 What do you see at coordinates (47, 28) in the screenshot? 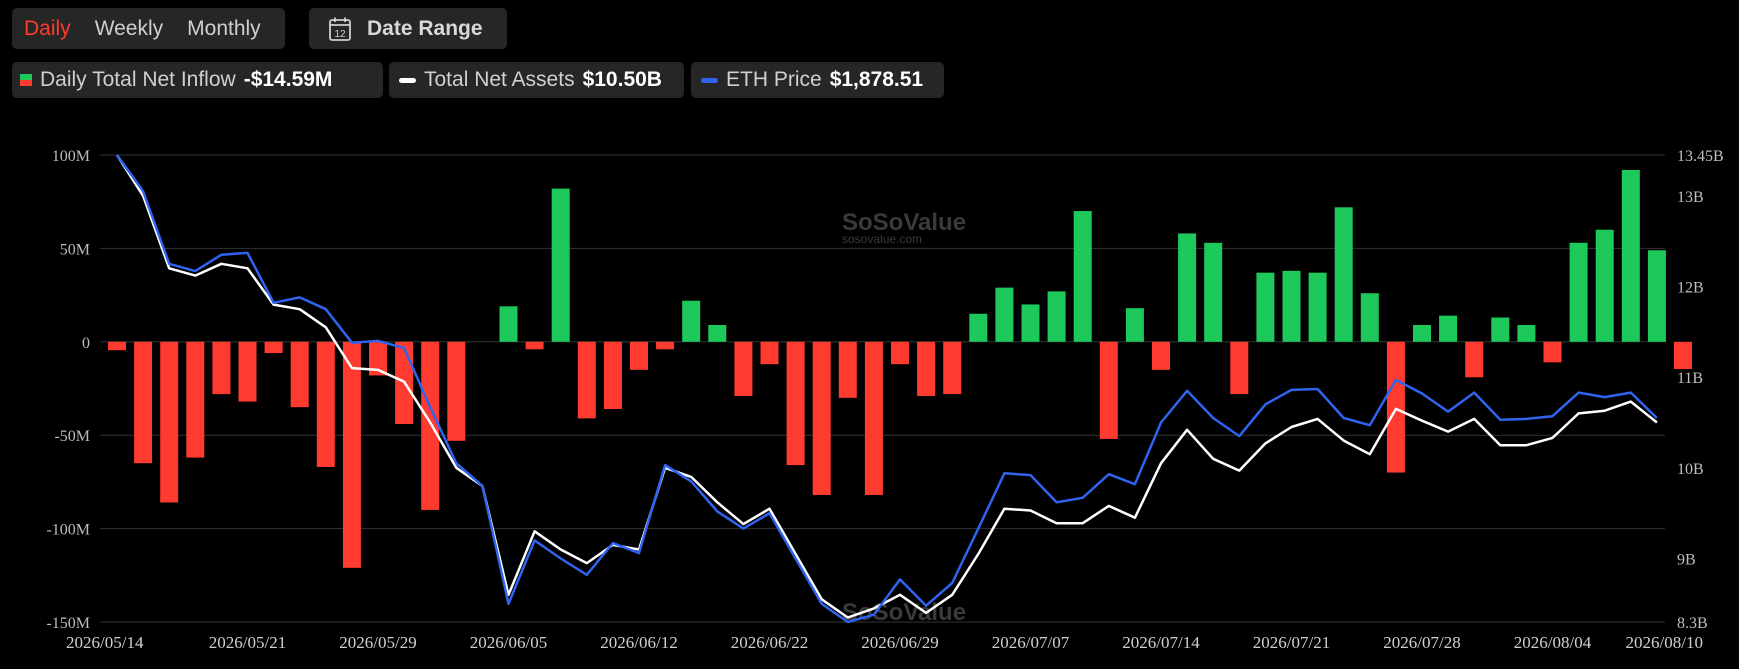
I see `tab-daily: Daily` at bounding box center [47, 28].